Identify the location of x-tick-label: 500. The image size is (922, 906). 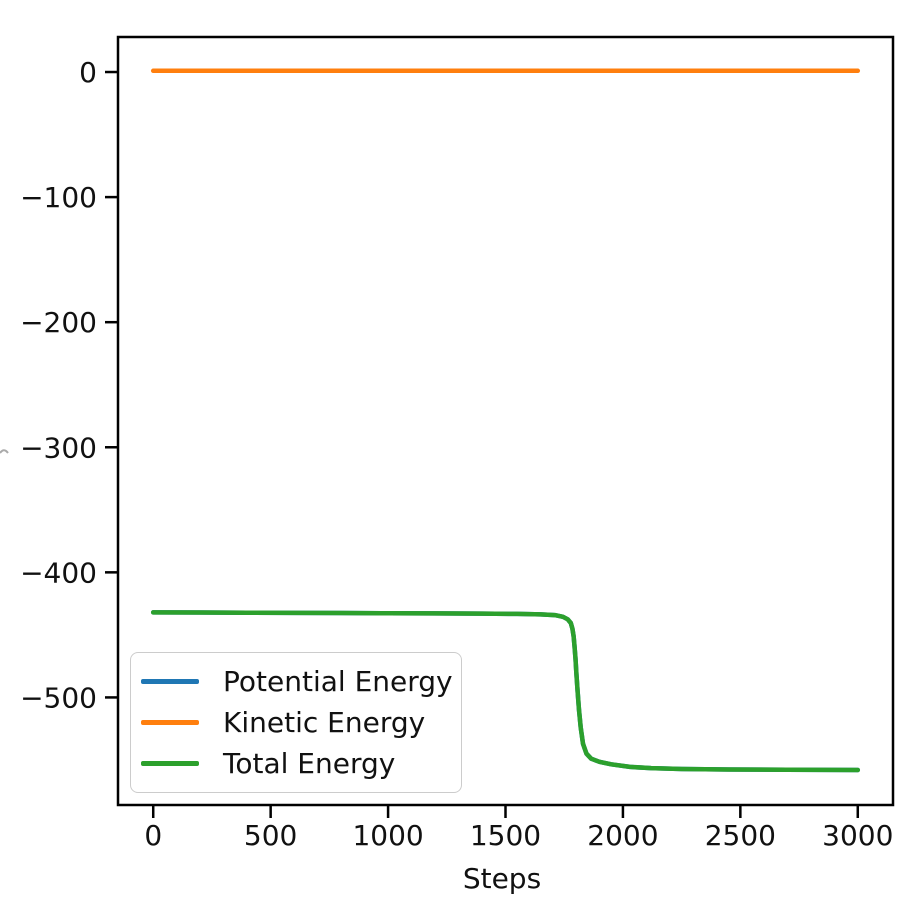
(270, 835).